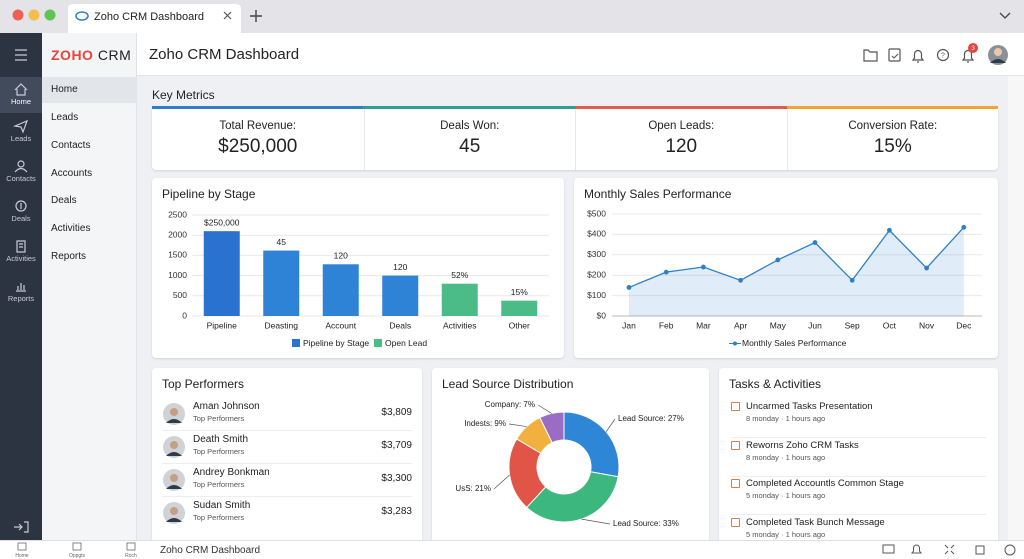 The height and width of the screenshot is (559, 1024). Describe the element at coordinates (1005, 15) in the screenshot. I see `tab-menu` at that location.